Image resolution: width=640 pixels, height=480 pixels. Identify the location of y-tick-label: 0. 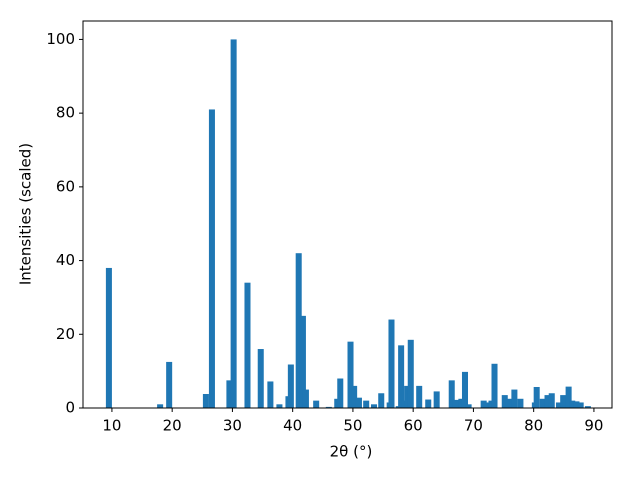
(70, 408).